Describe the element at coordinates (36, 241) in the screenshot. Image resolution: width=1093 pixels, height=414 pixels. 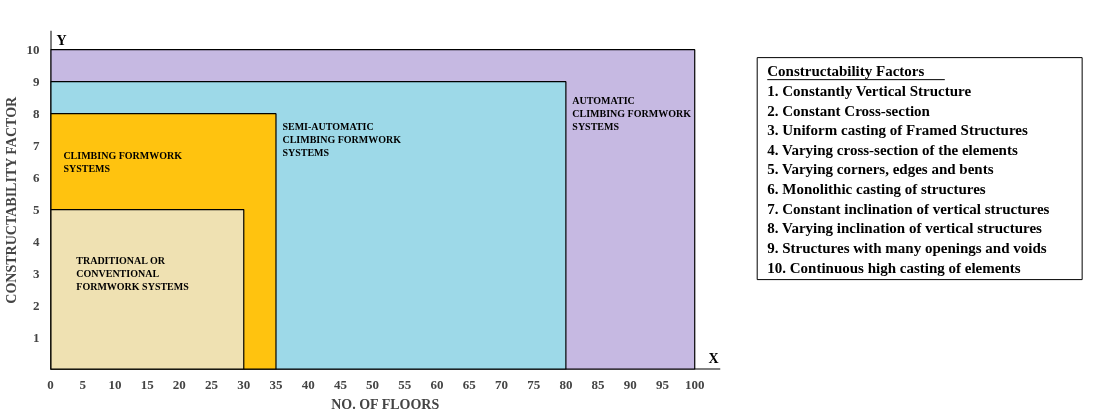
I see `y-tick-label: 4` at that location.